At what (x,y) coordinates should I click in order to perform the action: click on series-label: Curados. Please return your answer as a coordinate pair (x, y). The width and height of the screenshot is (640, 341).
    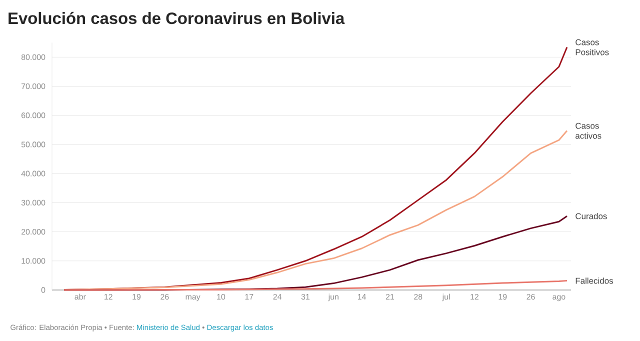
    Looking at the image, I should click on (591, 216).